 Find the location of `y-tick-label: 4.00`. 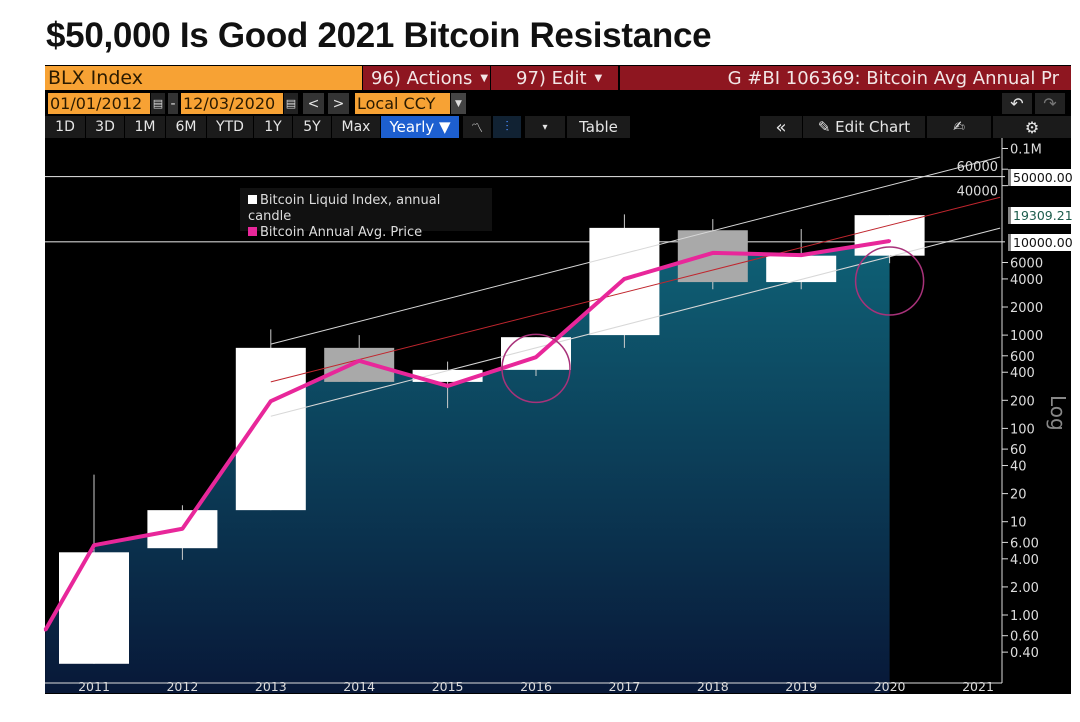

y-tick-label: 4.00 is located at coordinates (1024, 560).